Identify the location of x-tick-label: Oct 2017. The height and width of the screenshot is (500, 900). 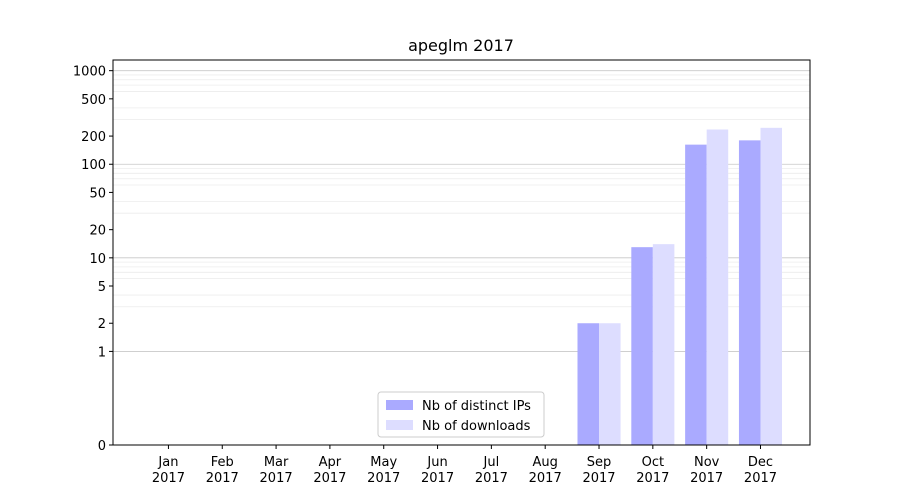
(652, 470).